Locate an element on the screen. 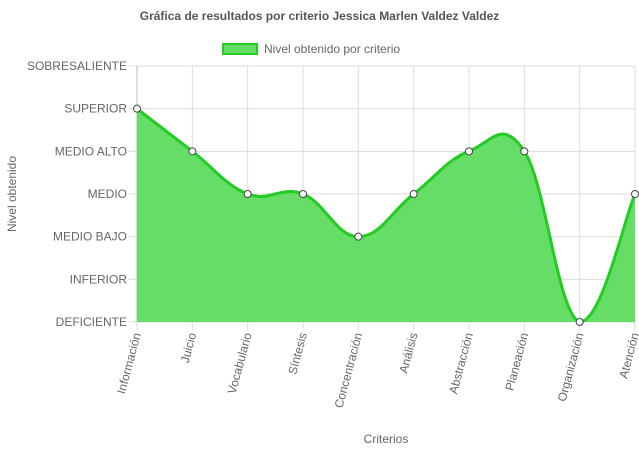  y-tick-label: INFERIOR is located at coordinates (99, 279).